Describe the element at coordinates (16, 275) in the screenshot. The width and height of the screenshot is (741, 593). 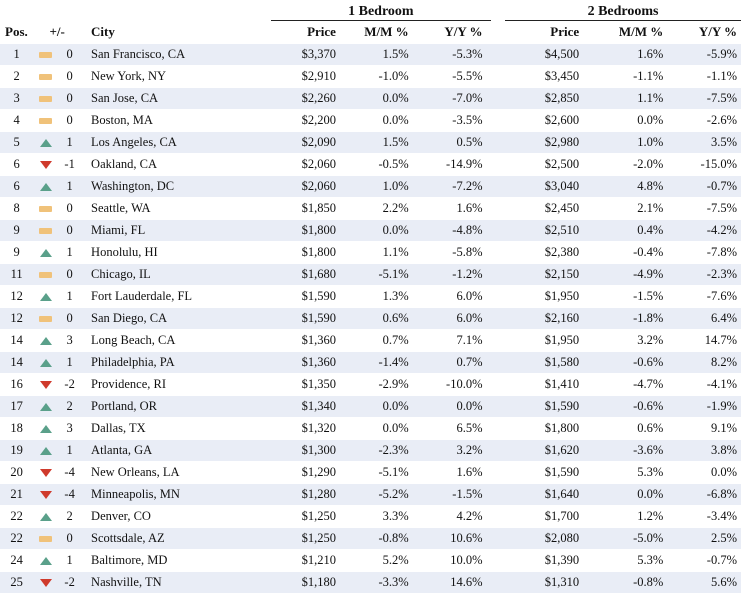
I see `rank-position: 11` at that location.